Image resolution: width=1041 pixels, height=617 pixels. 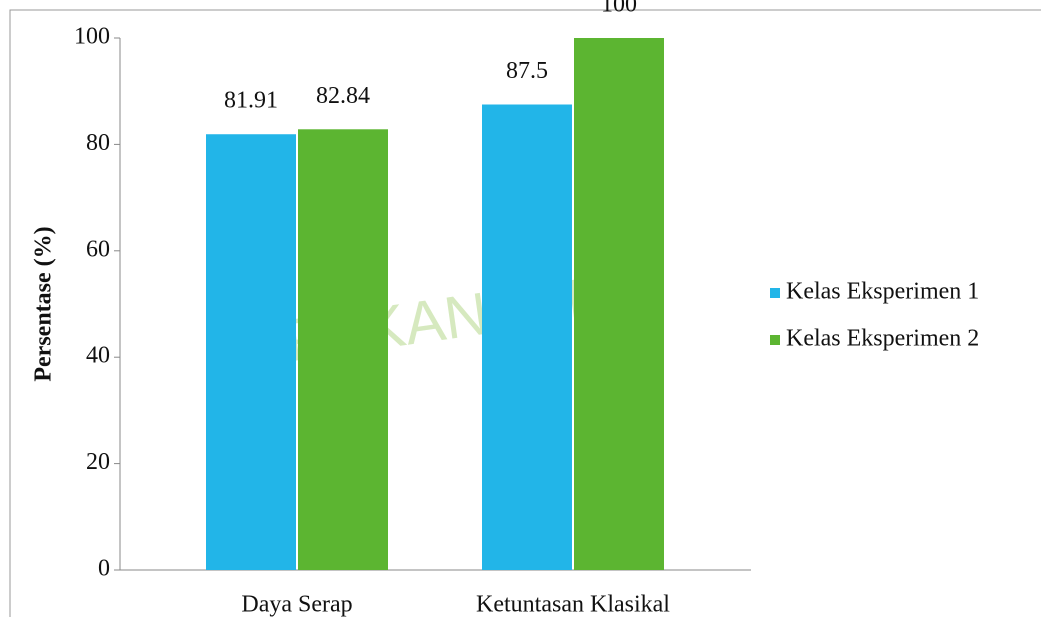 What do you see at coordinates (104, 569) in the screenshot?
I see `y-tick-label: 0` at bounding box center [104, 569].